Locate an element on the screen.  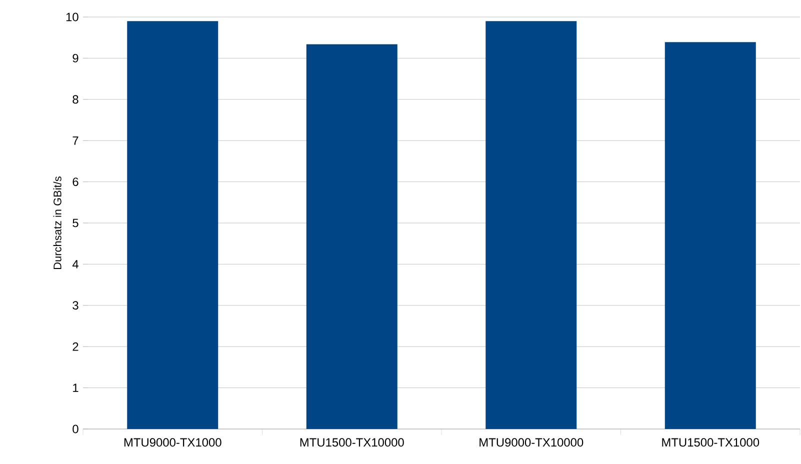
y-tick-label: 0 is located at coordinates (75, 429).